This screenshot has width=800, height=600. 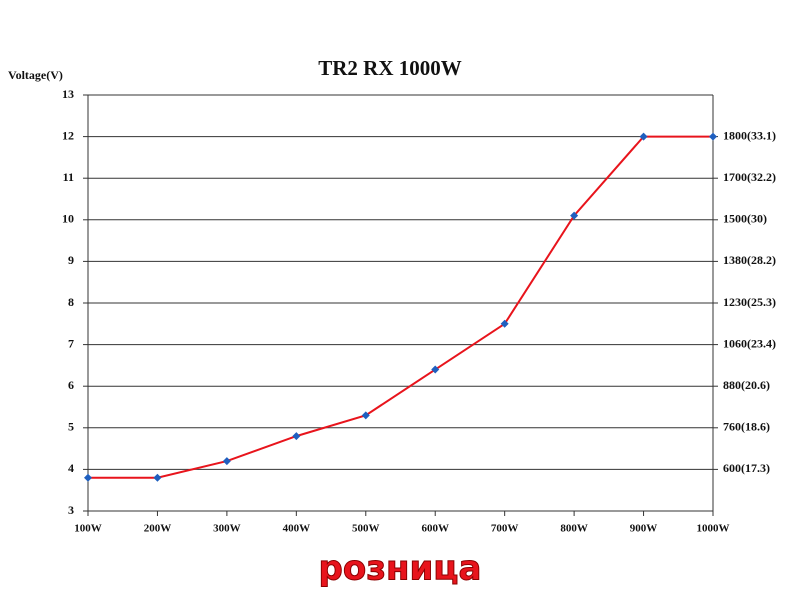 What do you see at coordinates (71, 260) in the screenshot?
I see `y-tick-label: 9` at bounding box center [71, 260].